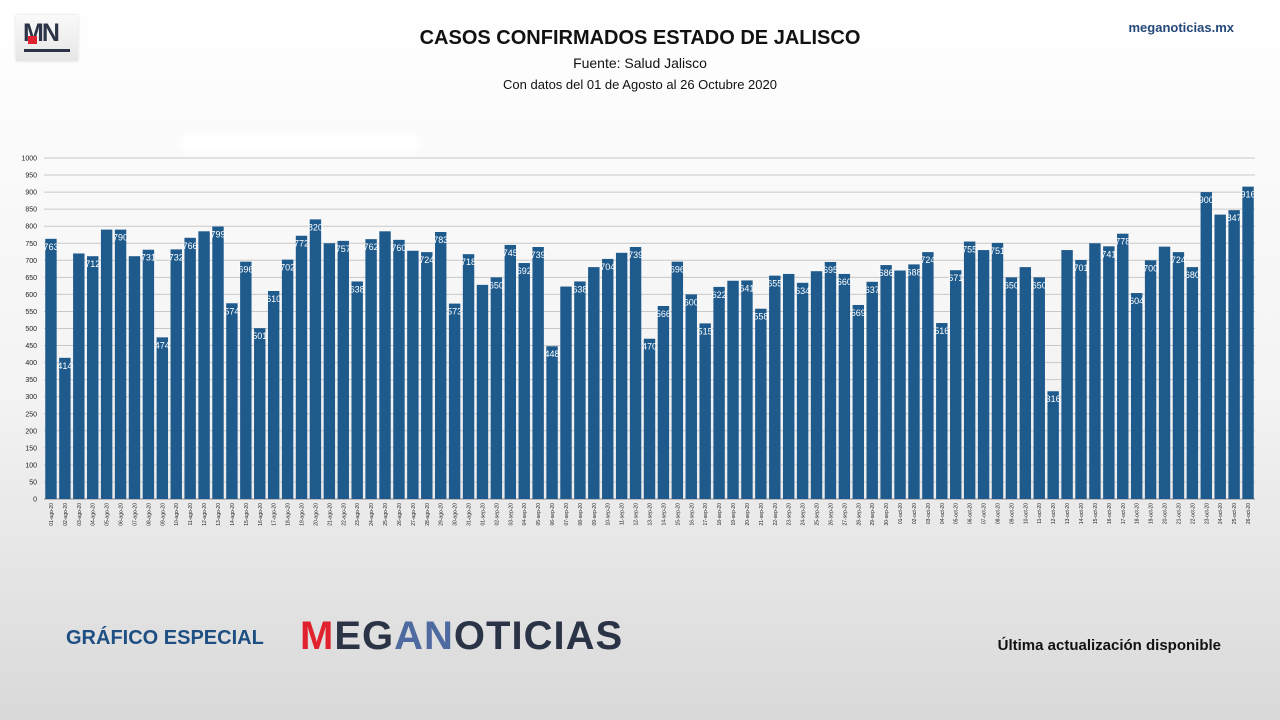 Image resolution: width=1280 pixels, height=720 pixels. I want to click on brand-part-3: OTICIAS, so click(538, 636).